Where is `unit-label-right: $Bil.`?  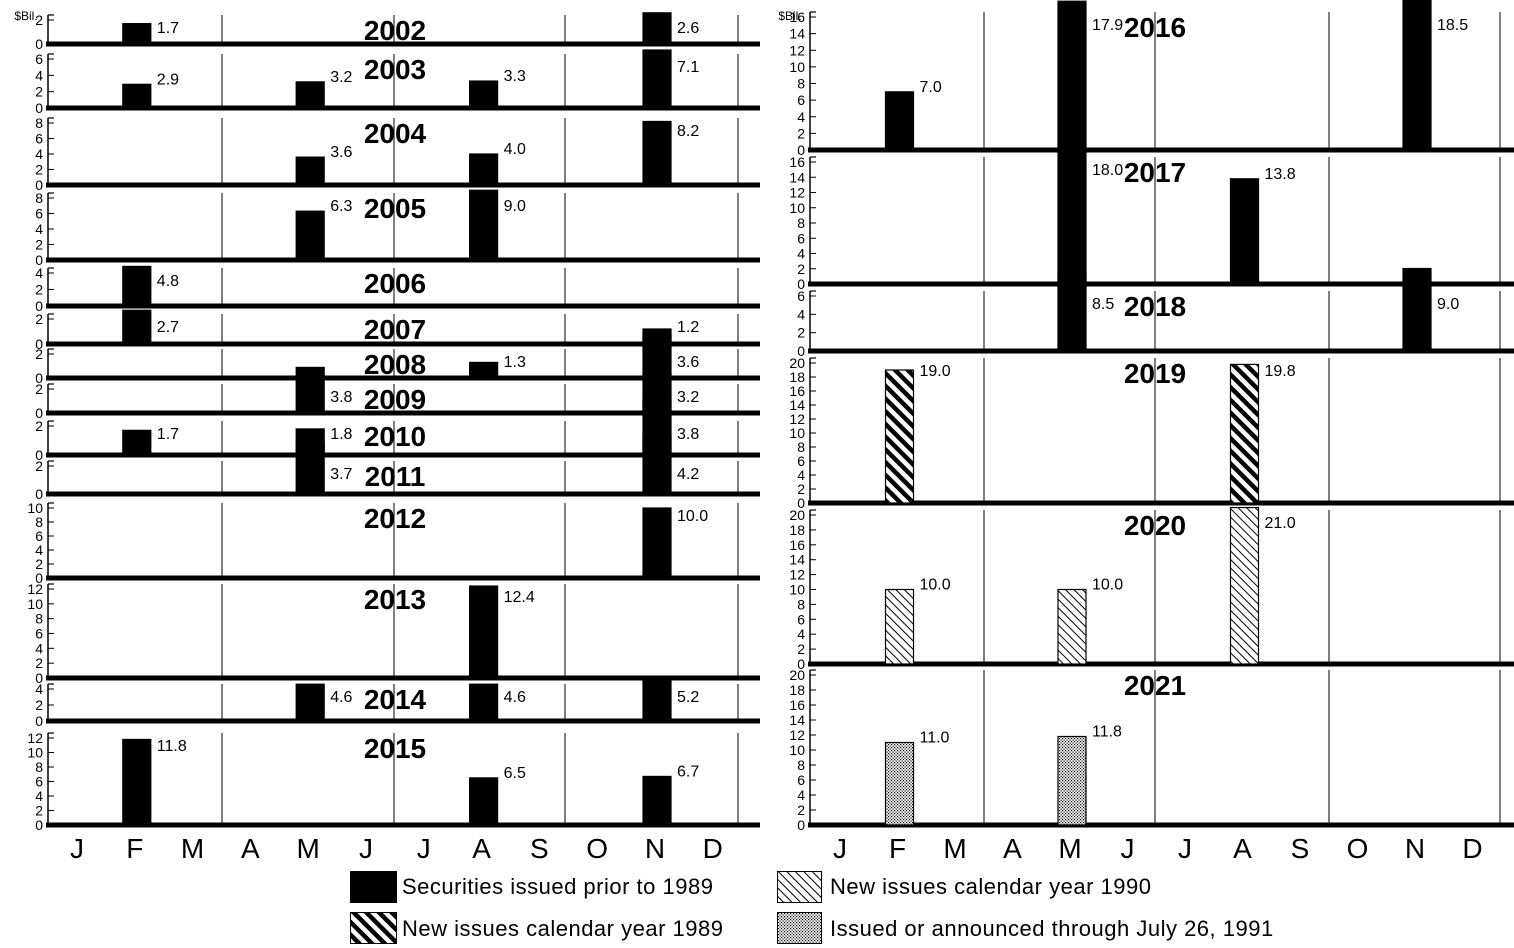
unit-label-right: $Bil. is located at coordinates (789, 16).